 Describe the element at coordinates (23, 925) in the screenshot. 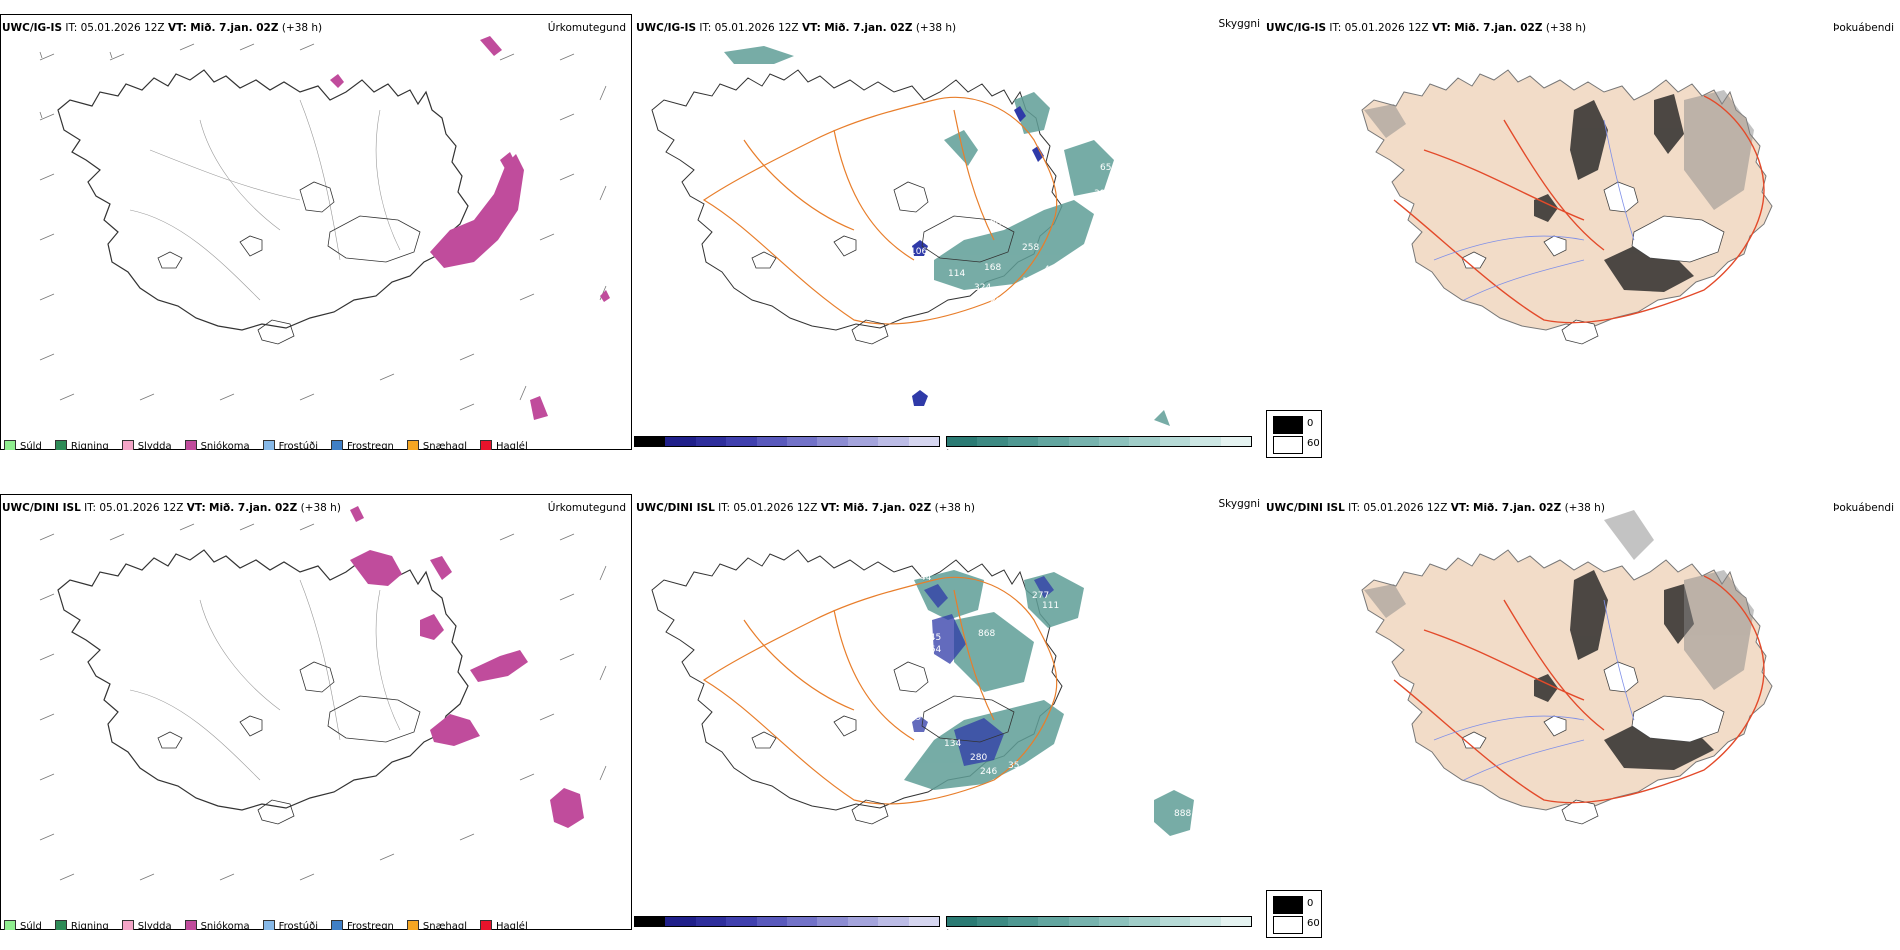

I see `legend-item: Súld` at that location.